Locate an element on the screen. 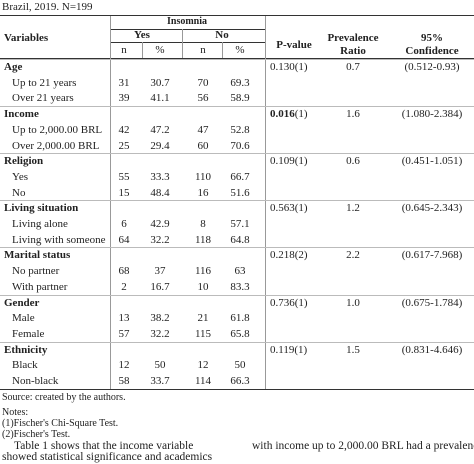 This screenshot has height=464, width=474. row-label: With partner is located at coordinates (40, 286).